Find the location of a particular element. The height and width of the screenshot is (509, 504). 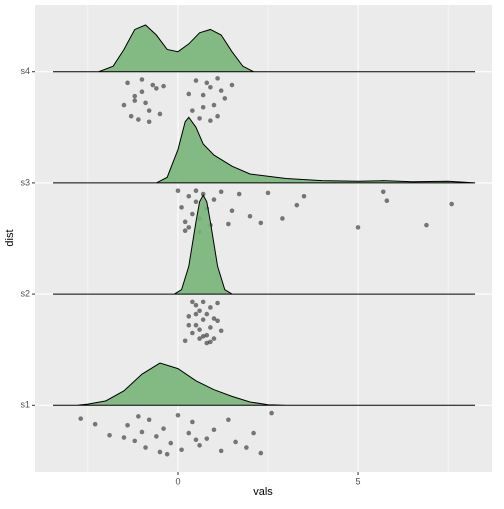

x-axis-title: vals is located at coordinates (263, 492).